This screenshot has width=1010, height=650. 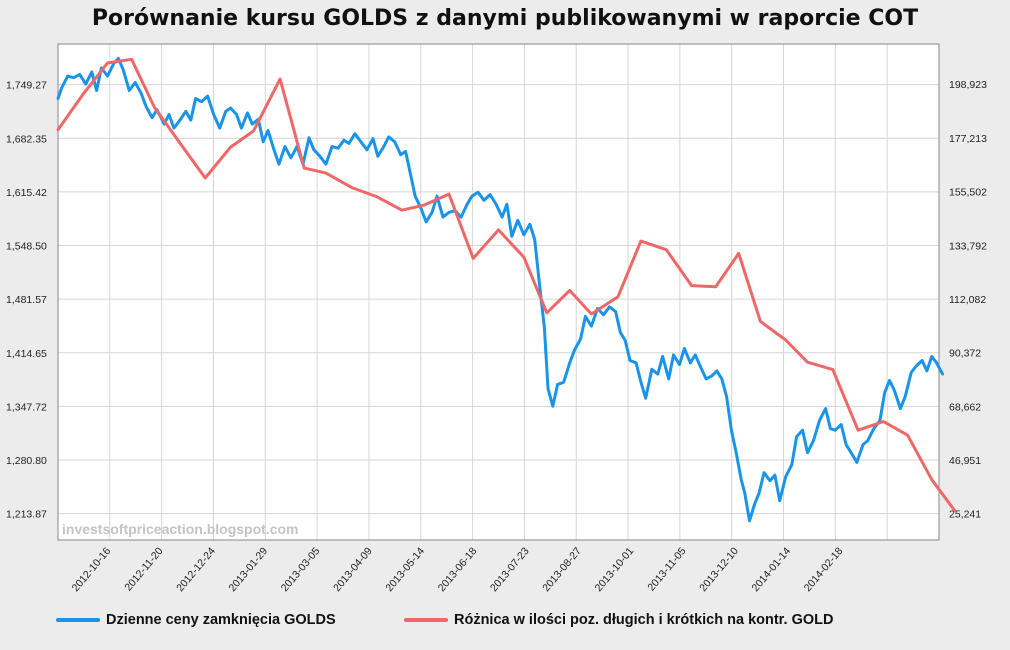 I want to click on right-axis-tick-label: 90,372, so click(x=965, y=354).